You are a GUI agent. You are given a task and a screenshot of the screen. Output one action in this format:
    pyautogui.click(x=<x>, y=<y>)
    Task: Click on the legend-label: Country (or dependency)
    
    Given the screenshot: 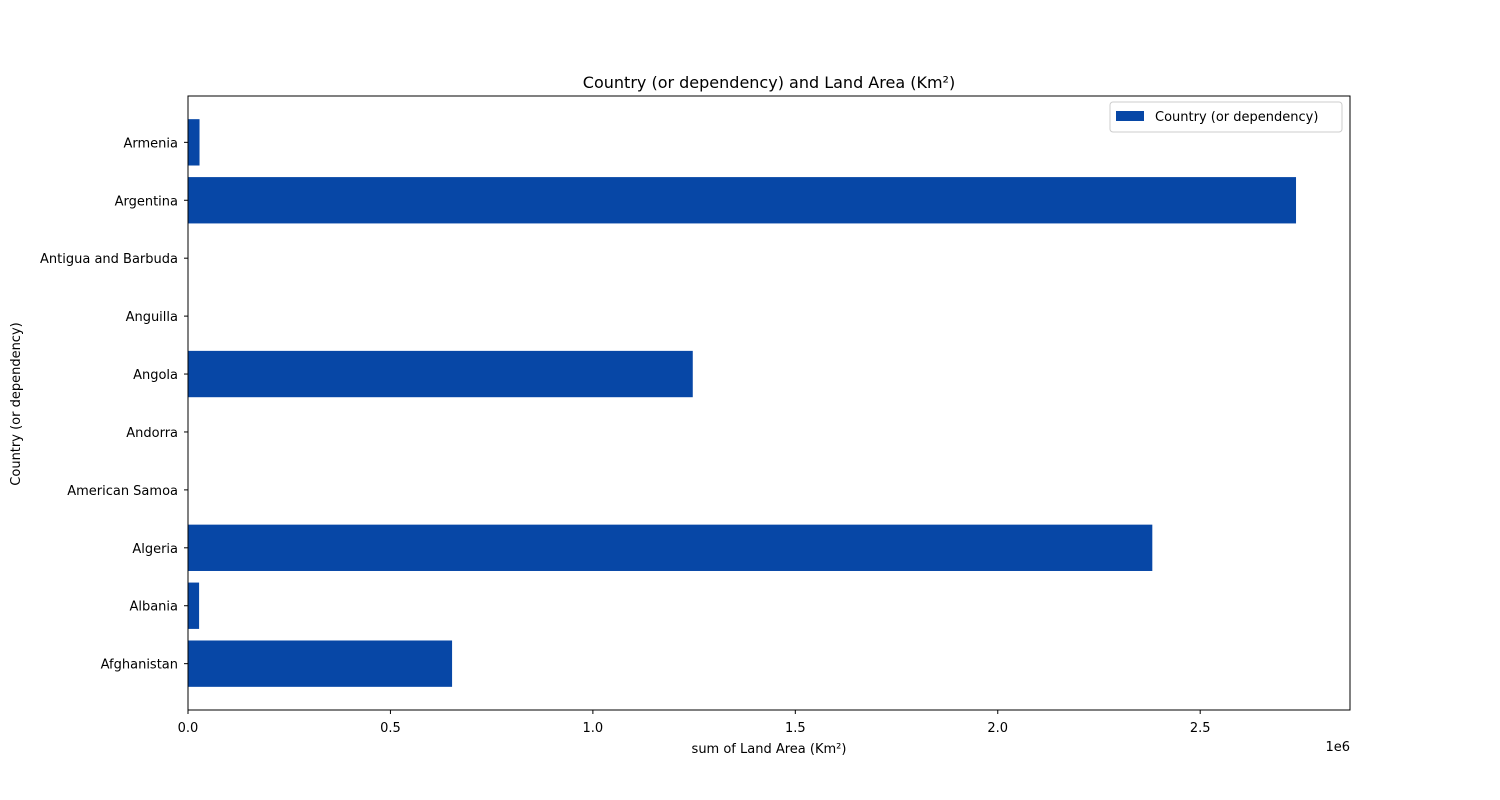 What is the action you would take?
    pyautogui.click(x=1236, y=117)
    